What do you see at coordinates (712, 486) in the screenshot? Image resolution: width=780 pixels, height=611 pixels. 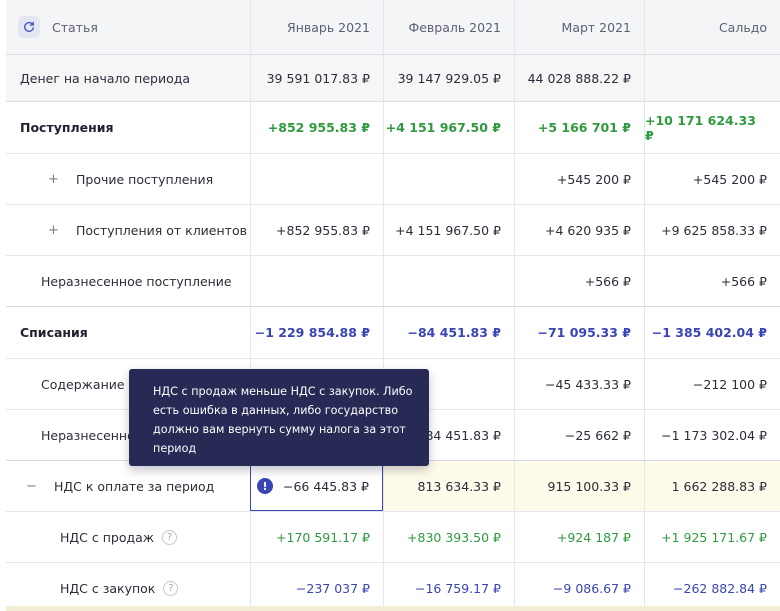 I see `vat-total: 1 662 288.83 ₽` at bounding box center [712, 486].